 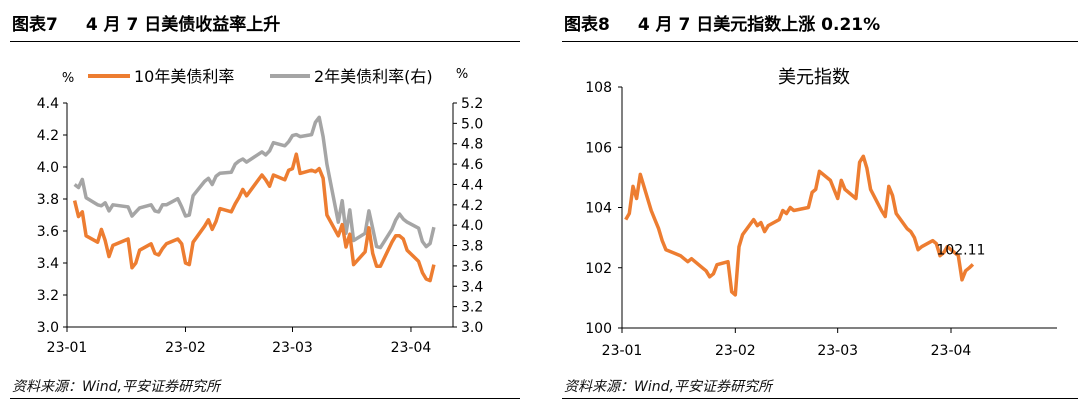 I want to click on right-y-tick-label: 3.8, so click(x=472, y=247).